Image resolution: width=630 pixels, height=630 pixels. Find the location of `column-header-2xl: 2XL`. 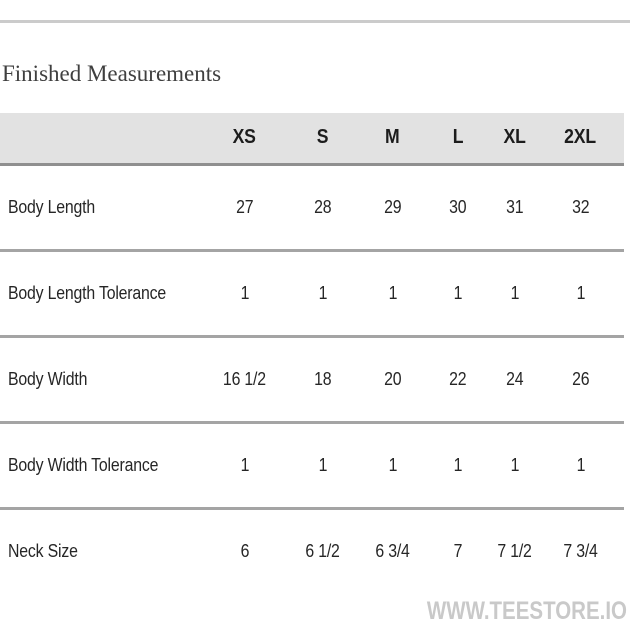

column-header-2xl: 2XL is located at coordinates (580, 139).